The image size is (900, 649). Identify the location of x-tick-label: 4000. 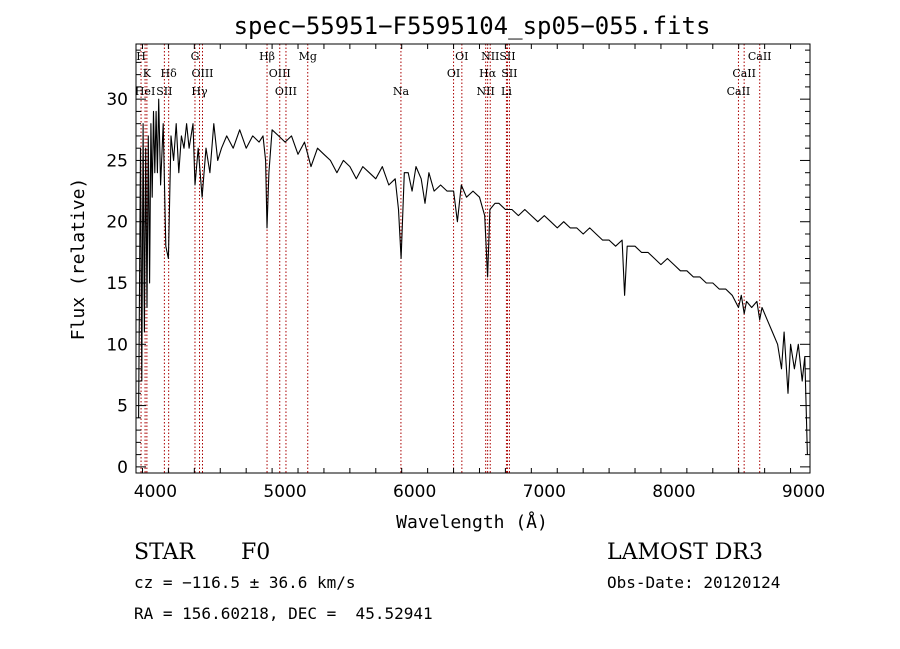
(155, 492).